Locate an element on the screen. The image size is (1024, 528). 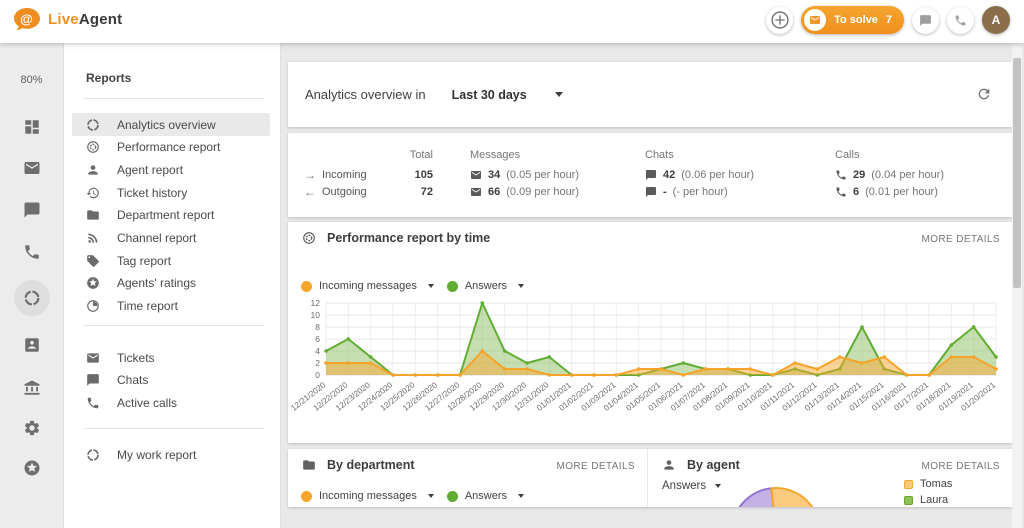
rail-item-ring is located at coordinates (31, 298).